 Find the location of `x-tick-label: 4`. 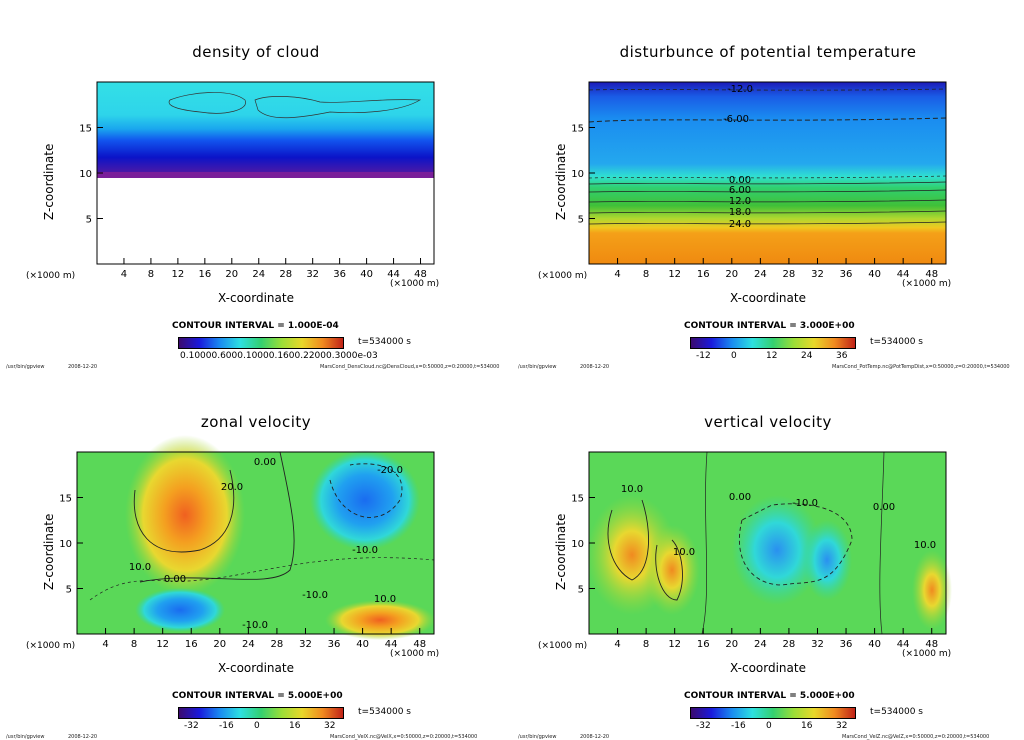

x-tick-label: 4 is located at coordinates (617, 644).